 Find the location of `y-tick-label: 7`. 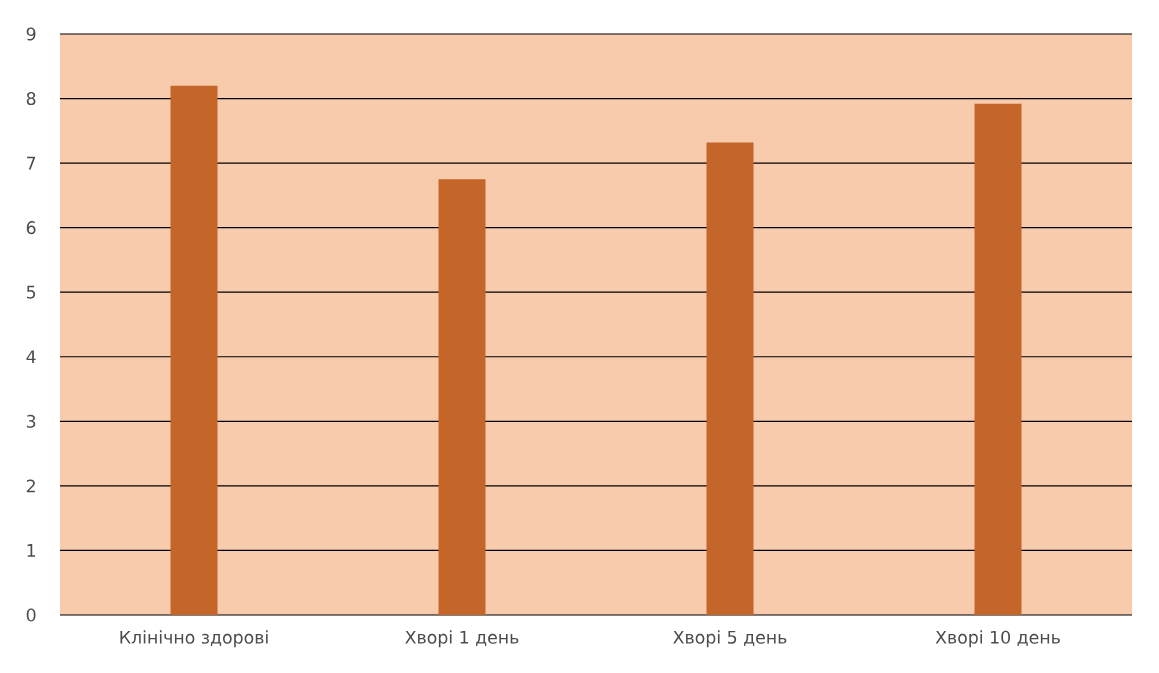

y-tick-label: 7 is located at coordinates (31, 163).